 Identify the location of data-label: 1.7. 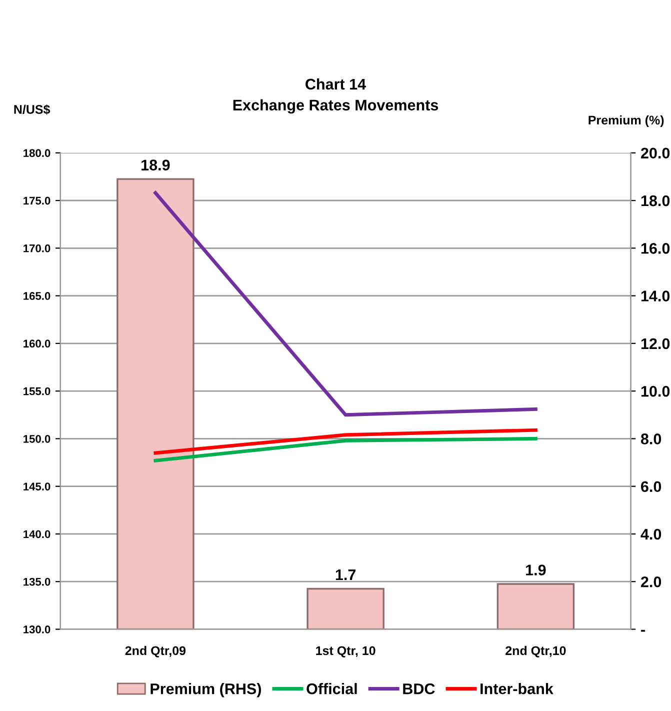
(346, 575).